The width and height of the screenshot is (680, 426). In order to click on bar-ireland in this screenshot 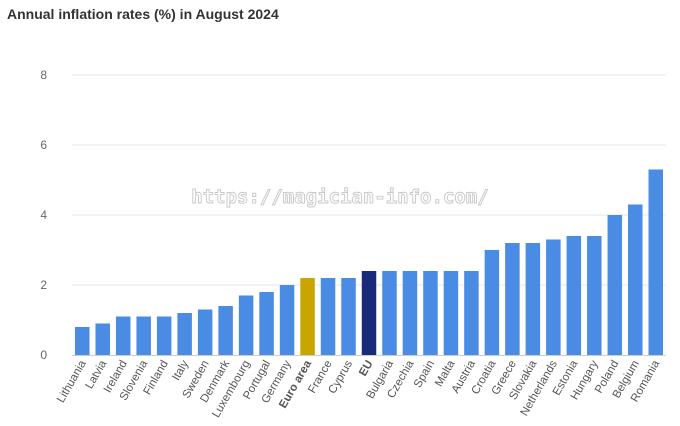, I will do `click(123, 335)`.